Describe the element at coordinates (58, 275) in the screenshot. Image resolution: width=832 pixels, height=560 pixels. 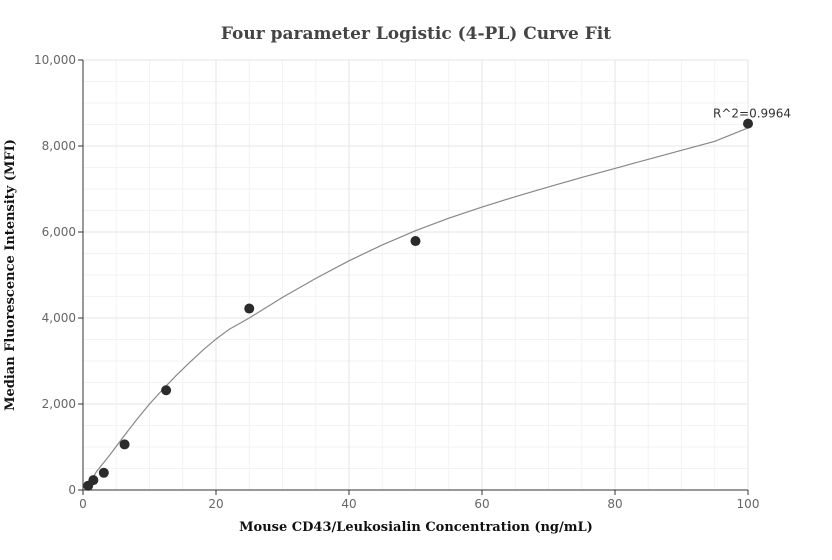
I see `y-axis-ticks: 0 2,000 4,000 6,000 8,000 10,000` at that location.